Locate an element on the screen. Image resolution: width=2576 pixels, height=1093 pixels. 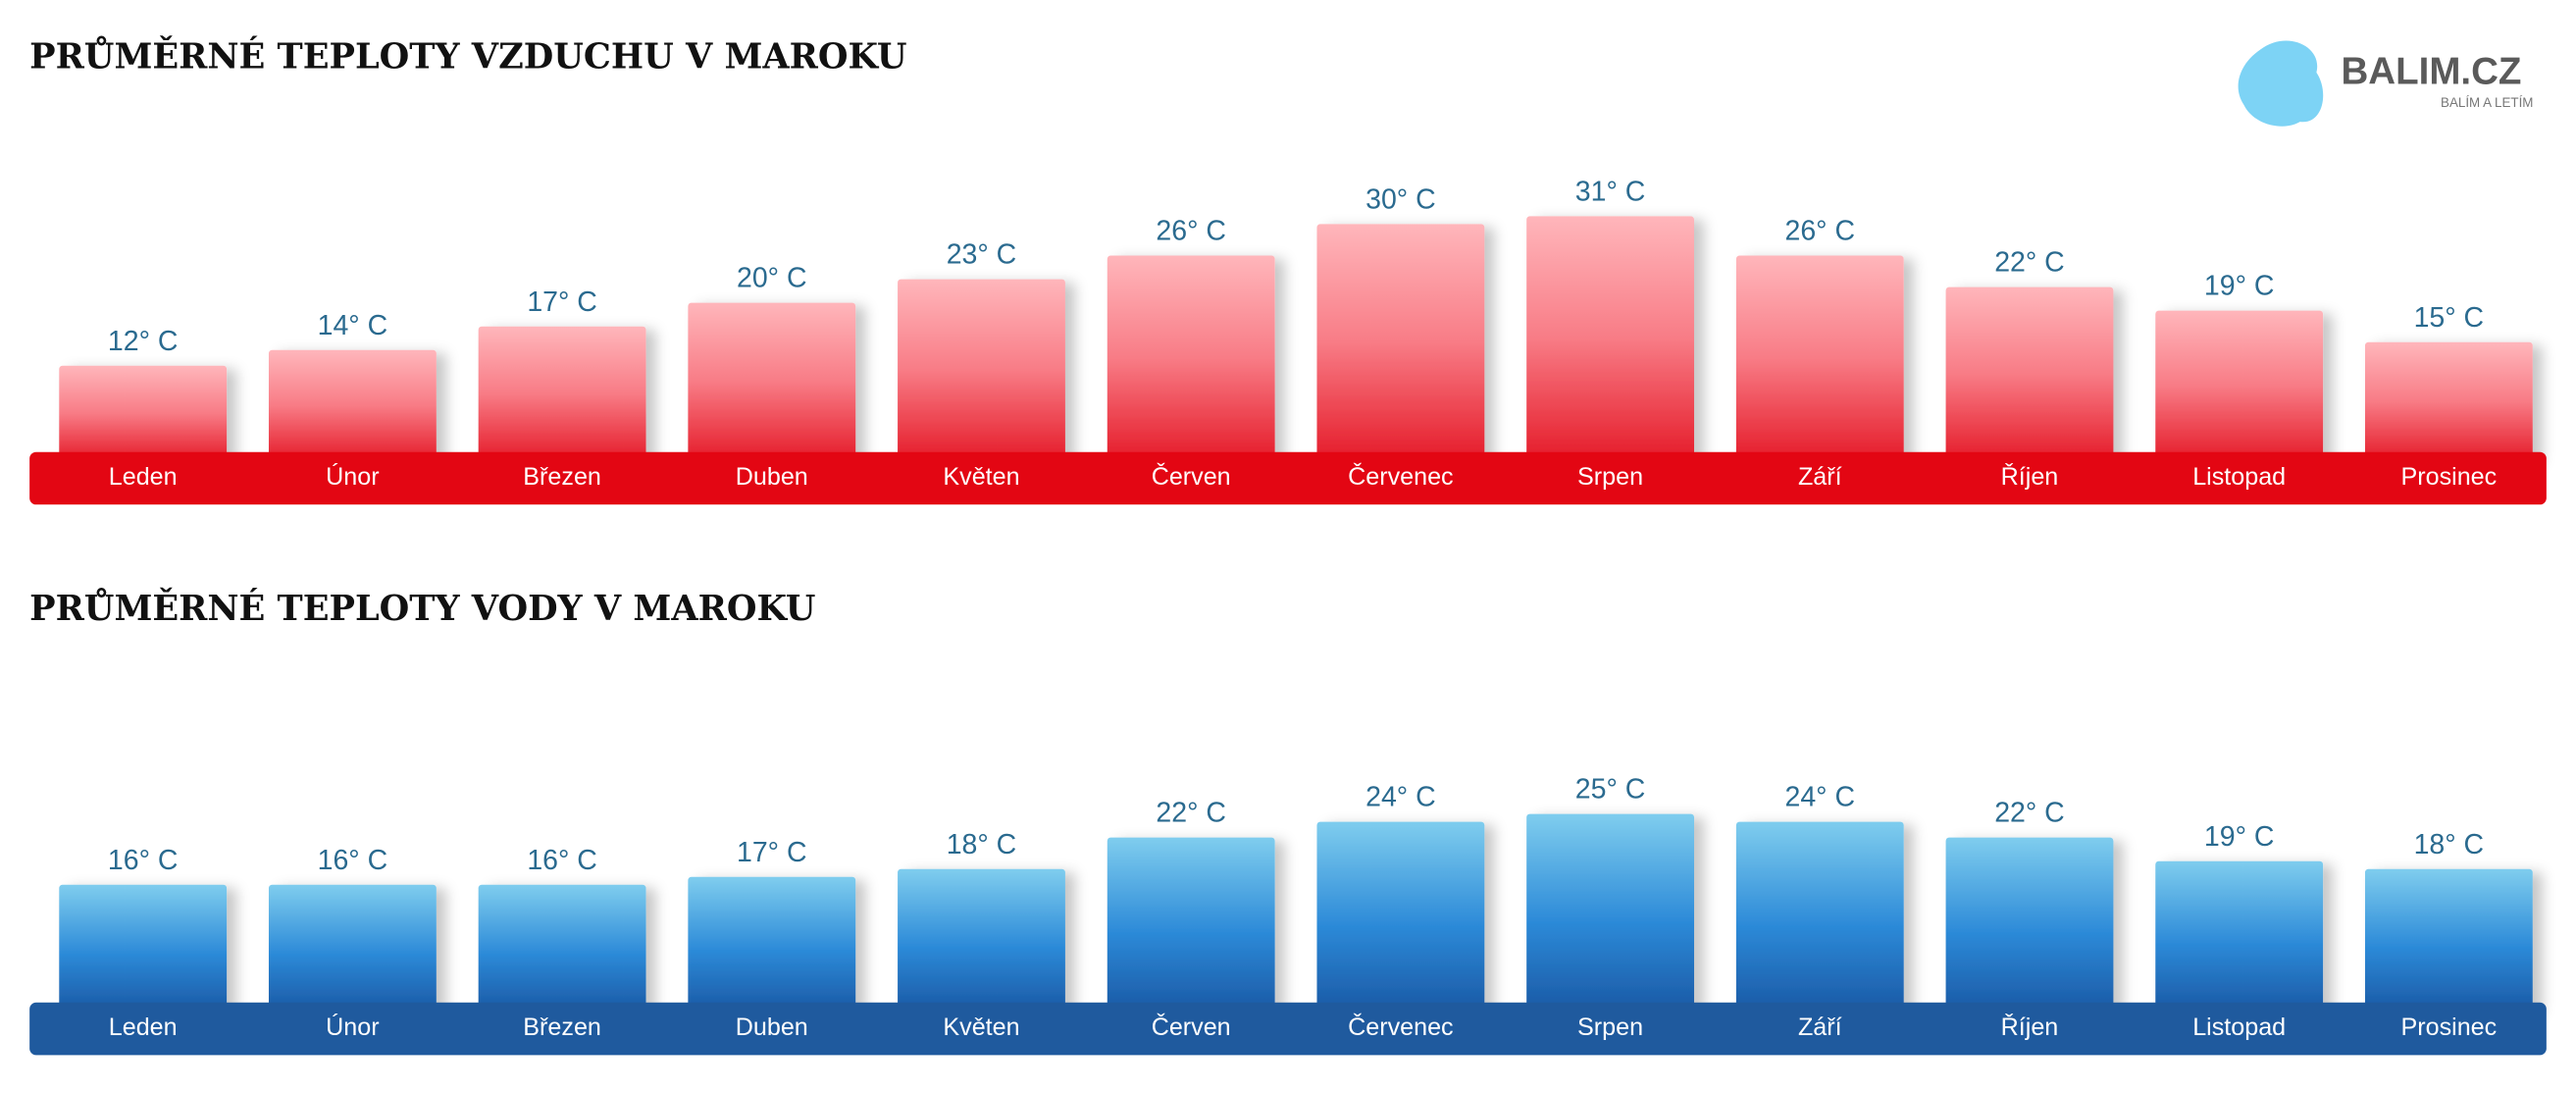
chart-title: PRŮMĚRNÉ TEPLOTY VZDUCHU V MAROKU is located at coordinates (467, 56).